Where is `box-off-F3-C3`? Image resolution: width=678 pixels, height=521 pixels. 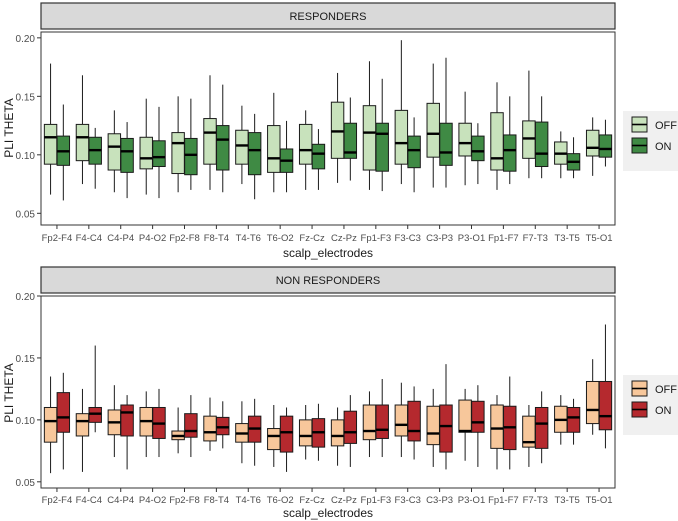
box-off-F3-C3 is located at coordinates (401, 112).